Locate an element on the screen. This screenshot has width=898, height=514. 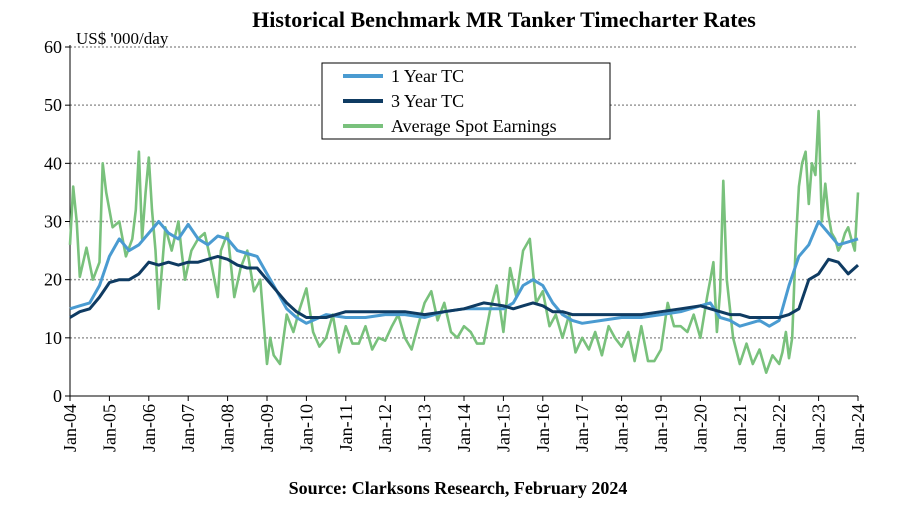
x-tick-label-Jan-21: Jan-21 is located at coordinates (740, 428).